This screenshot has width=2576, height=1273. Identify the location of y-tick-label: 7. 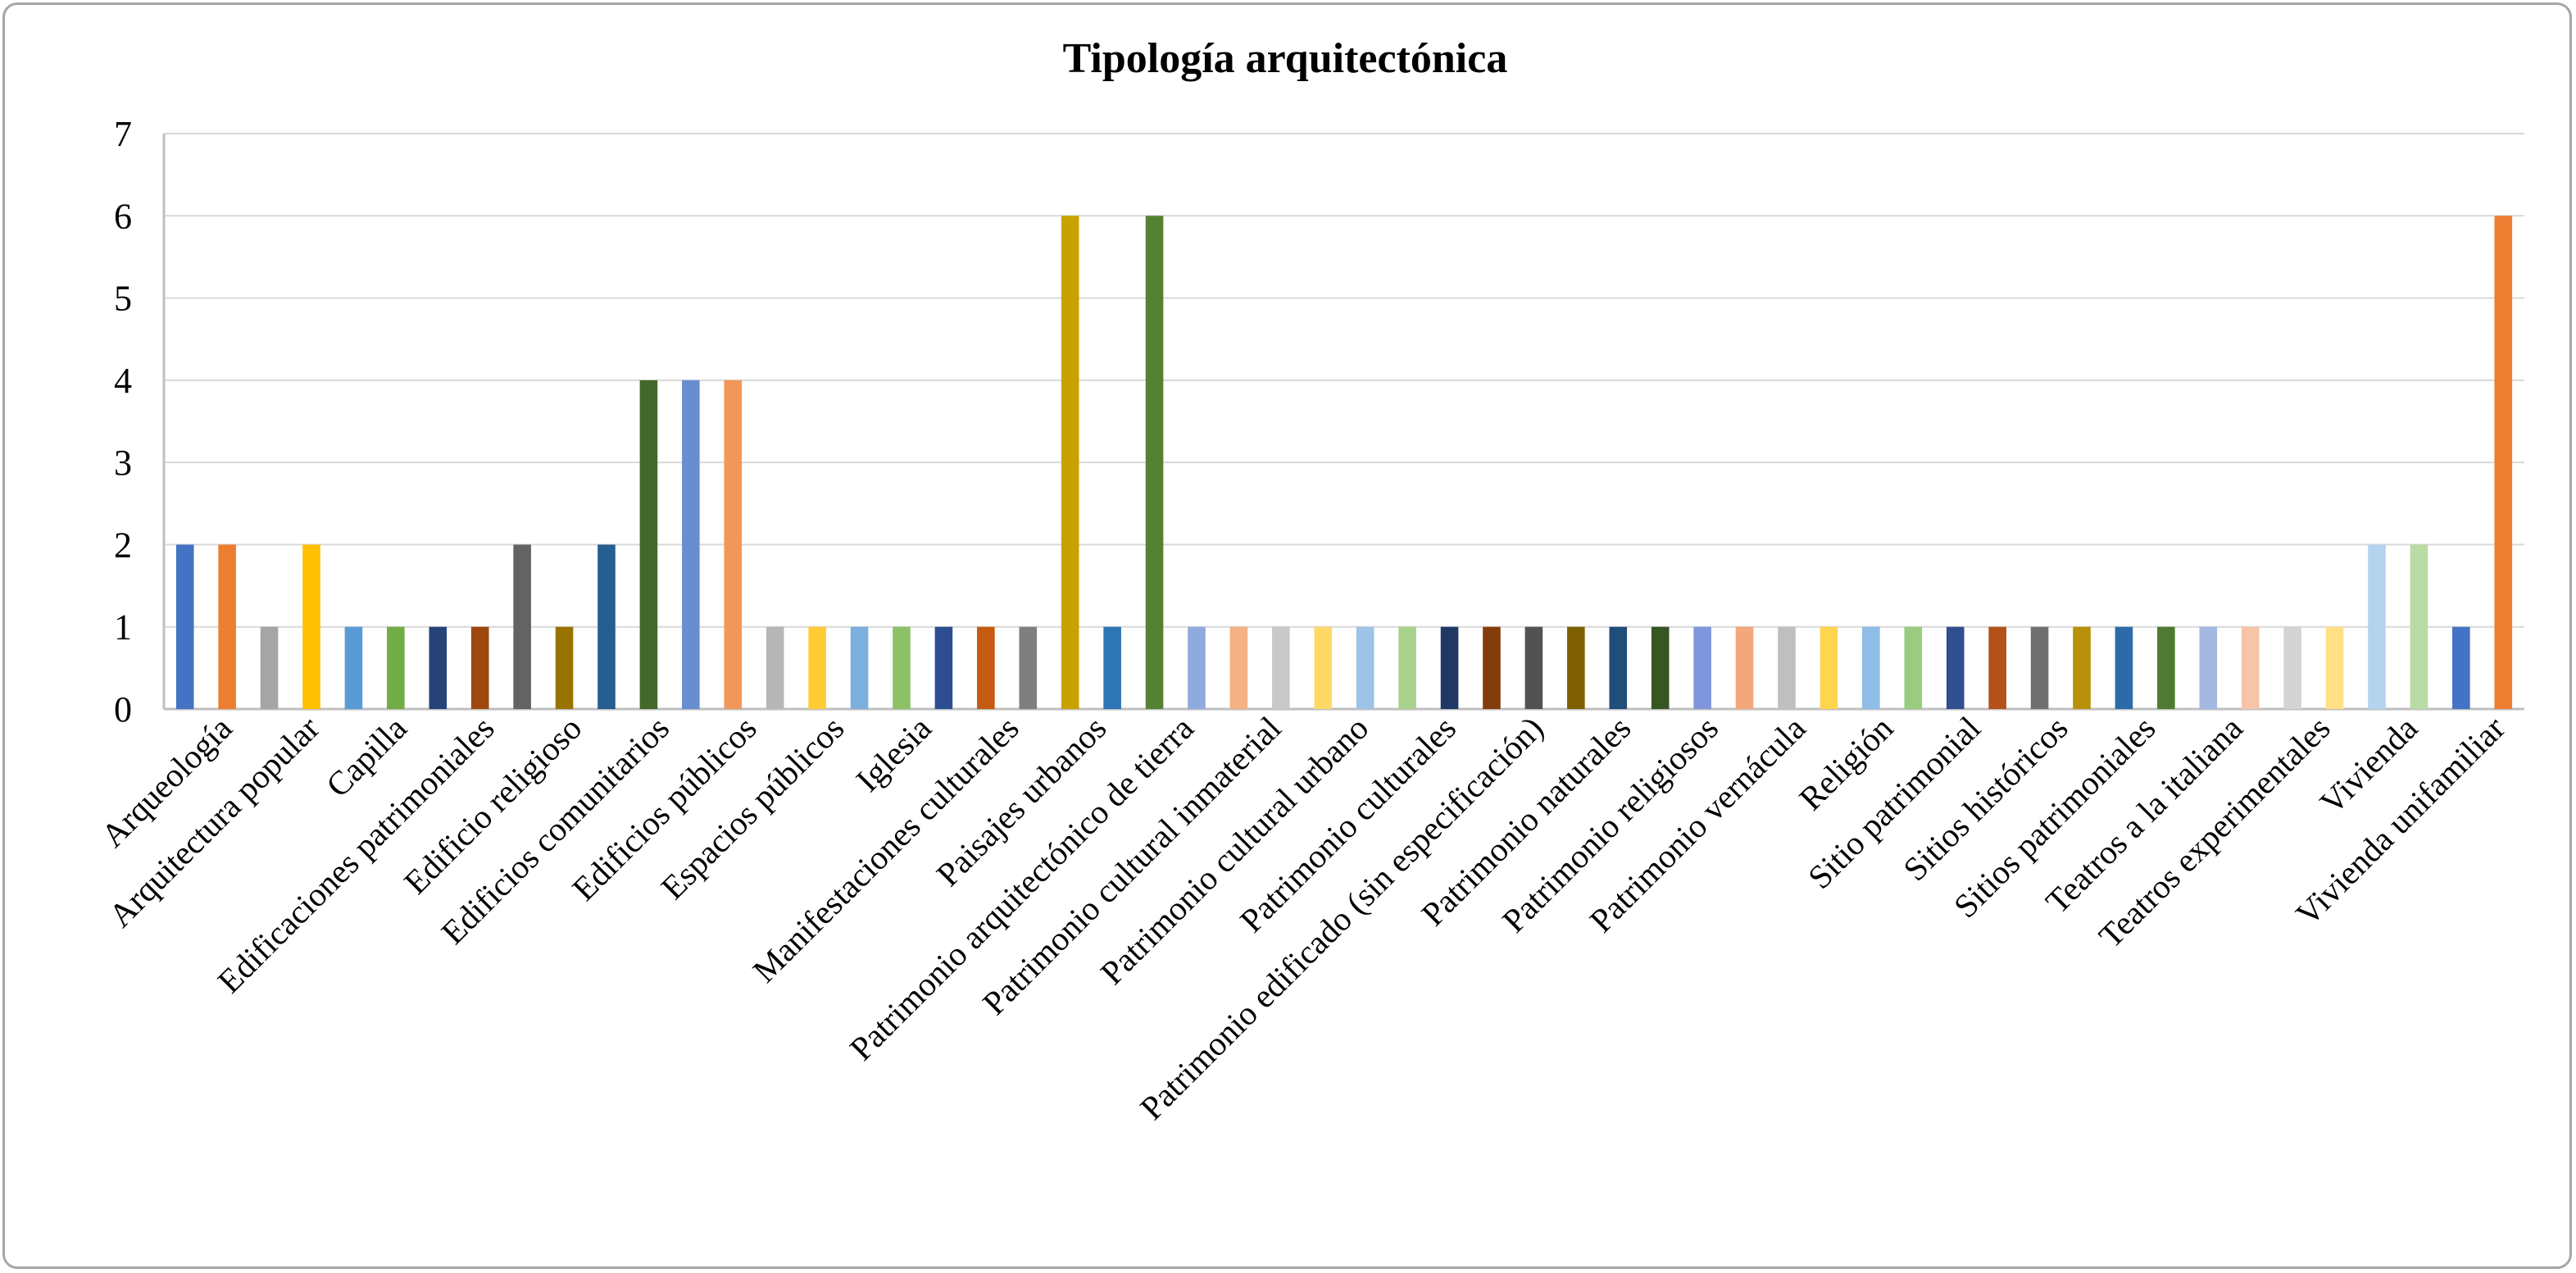
(123, 134).